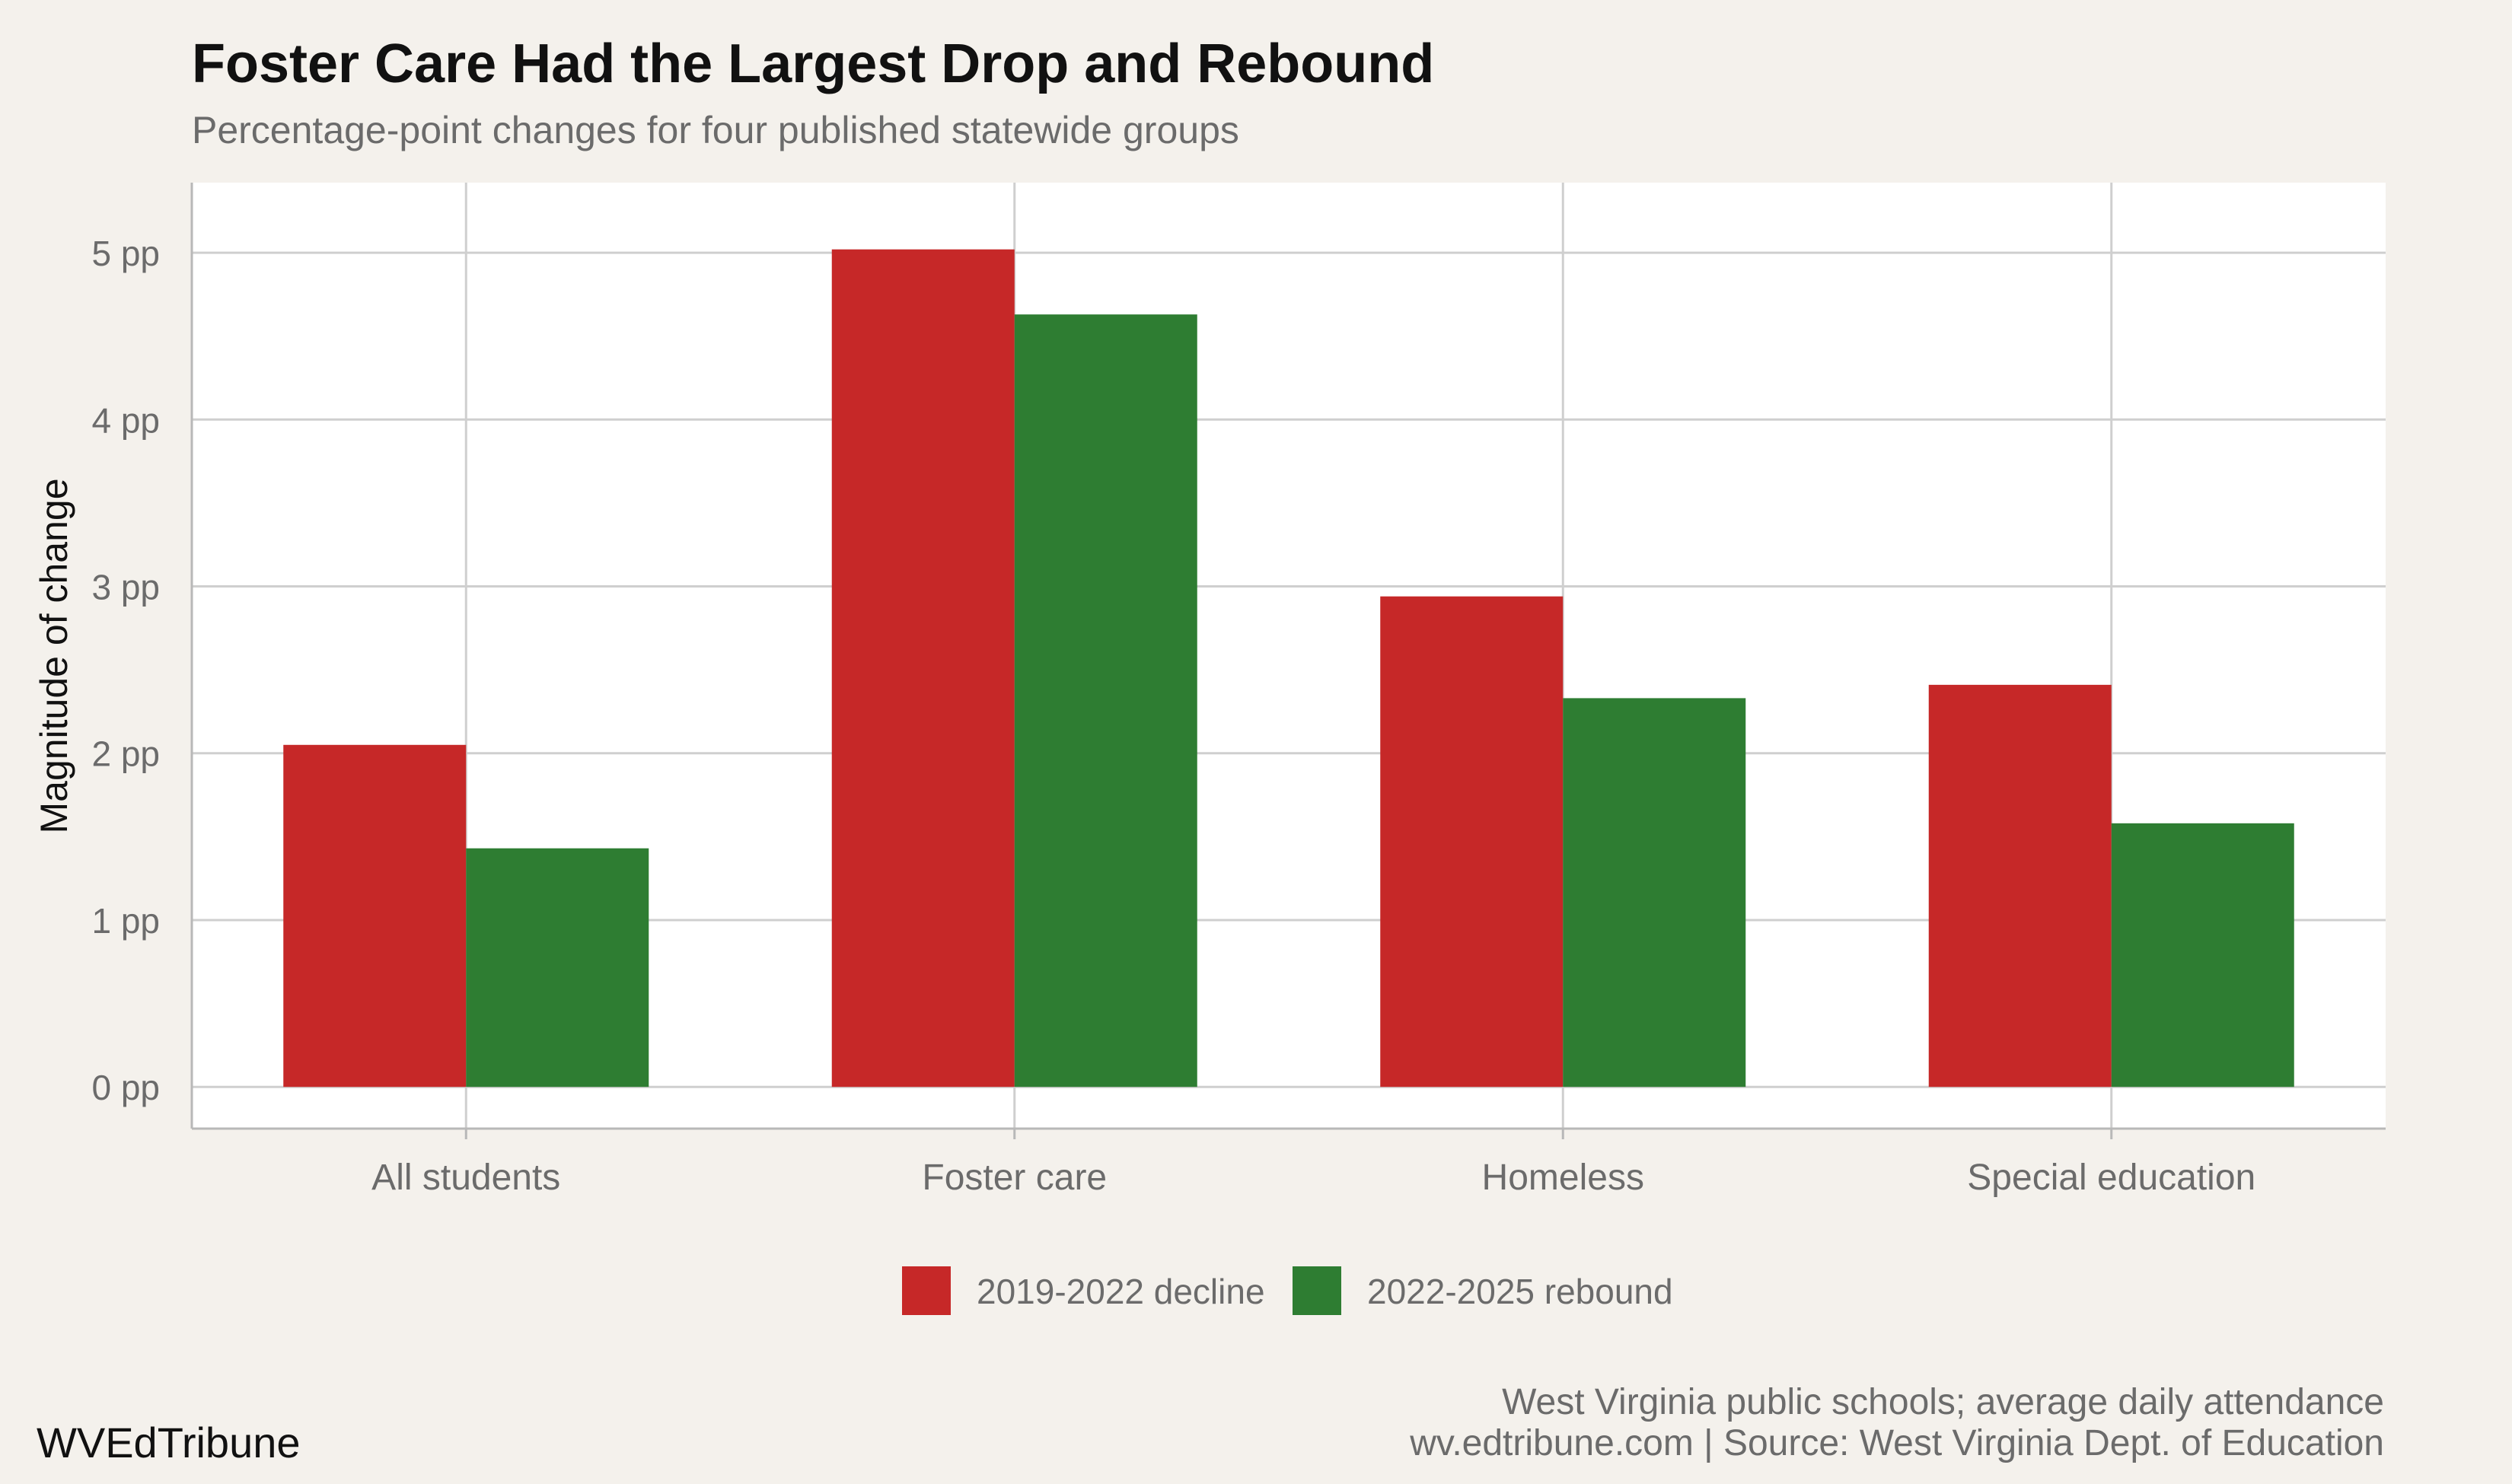 The height and width of the screenshot is (1484, 2512). What do you see at coordinates (1015, 1178) in the screenshot?
I see `x-tick-label: Foster care` at bounding box center [1015, 1178].